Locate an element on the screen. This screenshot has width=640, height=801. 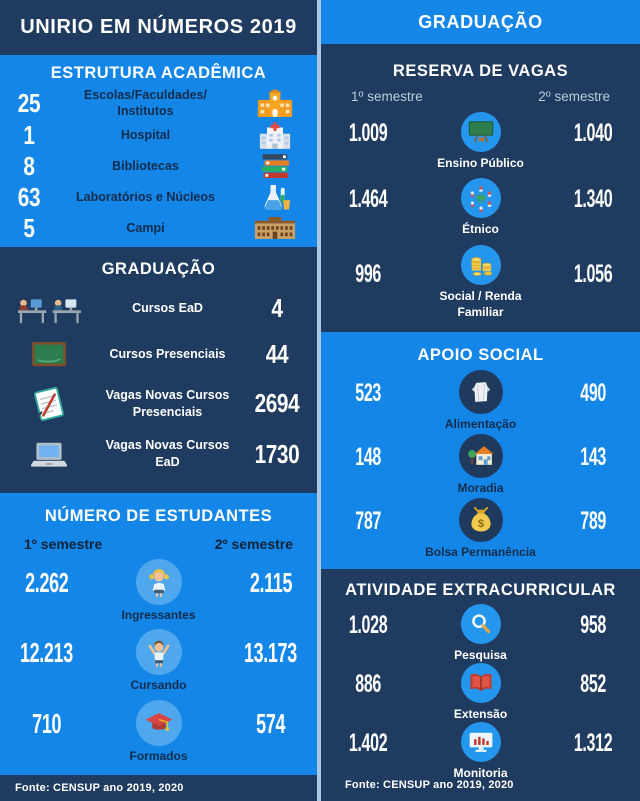
semester-1-label: 1º semestre is located at coordinates (63, 544).